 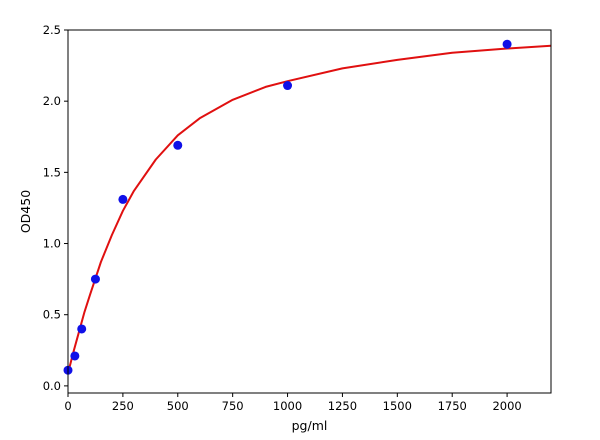 What do you see at coordinates (123, 406) in the screenshot?
I see `x-tick-label: 250` at bounding box center [123, 406].